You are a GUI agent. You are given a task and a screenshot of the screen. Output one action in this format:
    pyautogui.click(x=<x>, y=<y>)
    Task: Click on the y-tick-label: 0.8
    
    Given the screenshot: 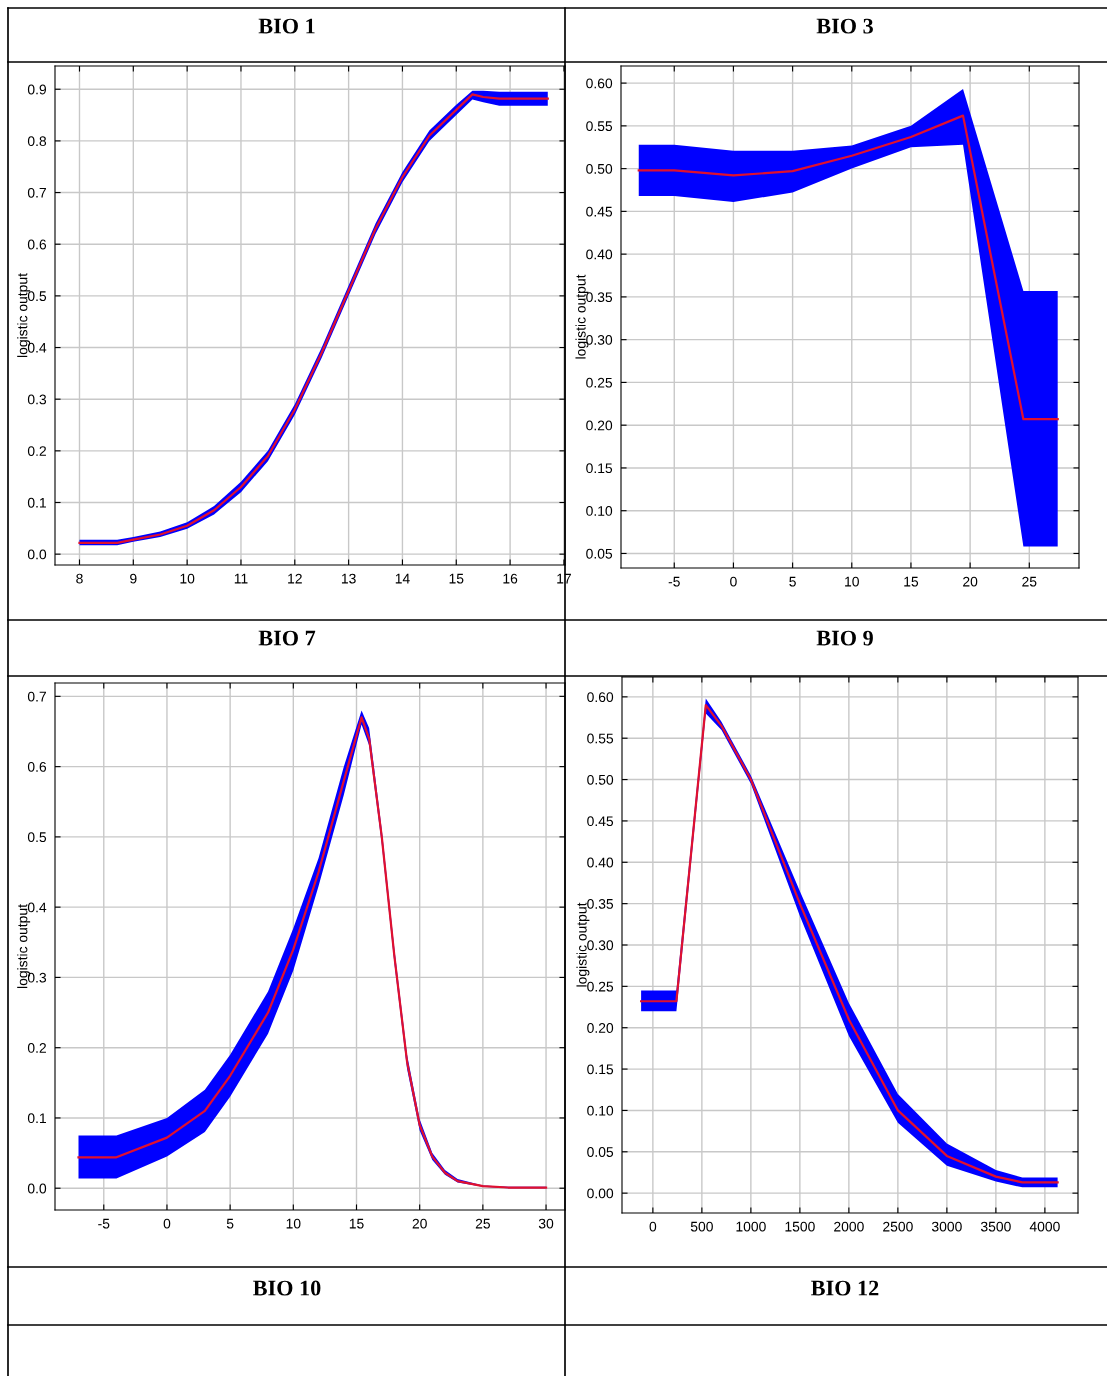 What is the action you would take?
    pyautogui.click(x=37, y=141)
    